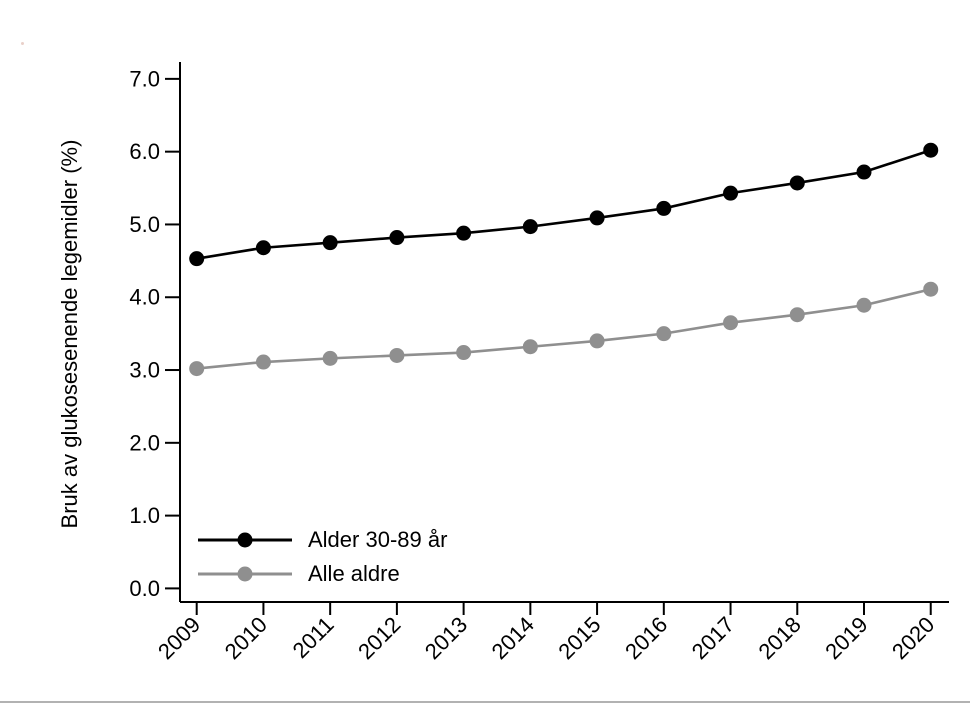  I want to click on x-tick-label: 2011, so click(313, 637).